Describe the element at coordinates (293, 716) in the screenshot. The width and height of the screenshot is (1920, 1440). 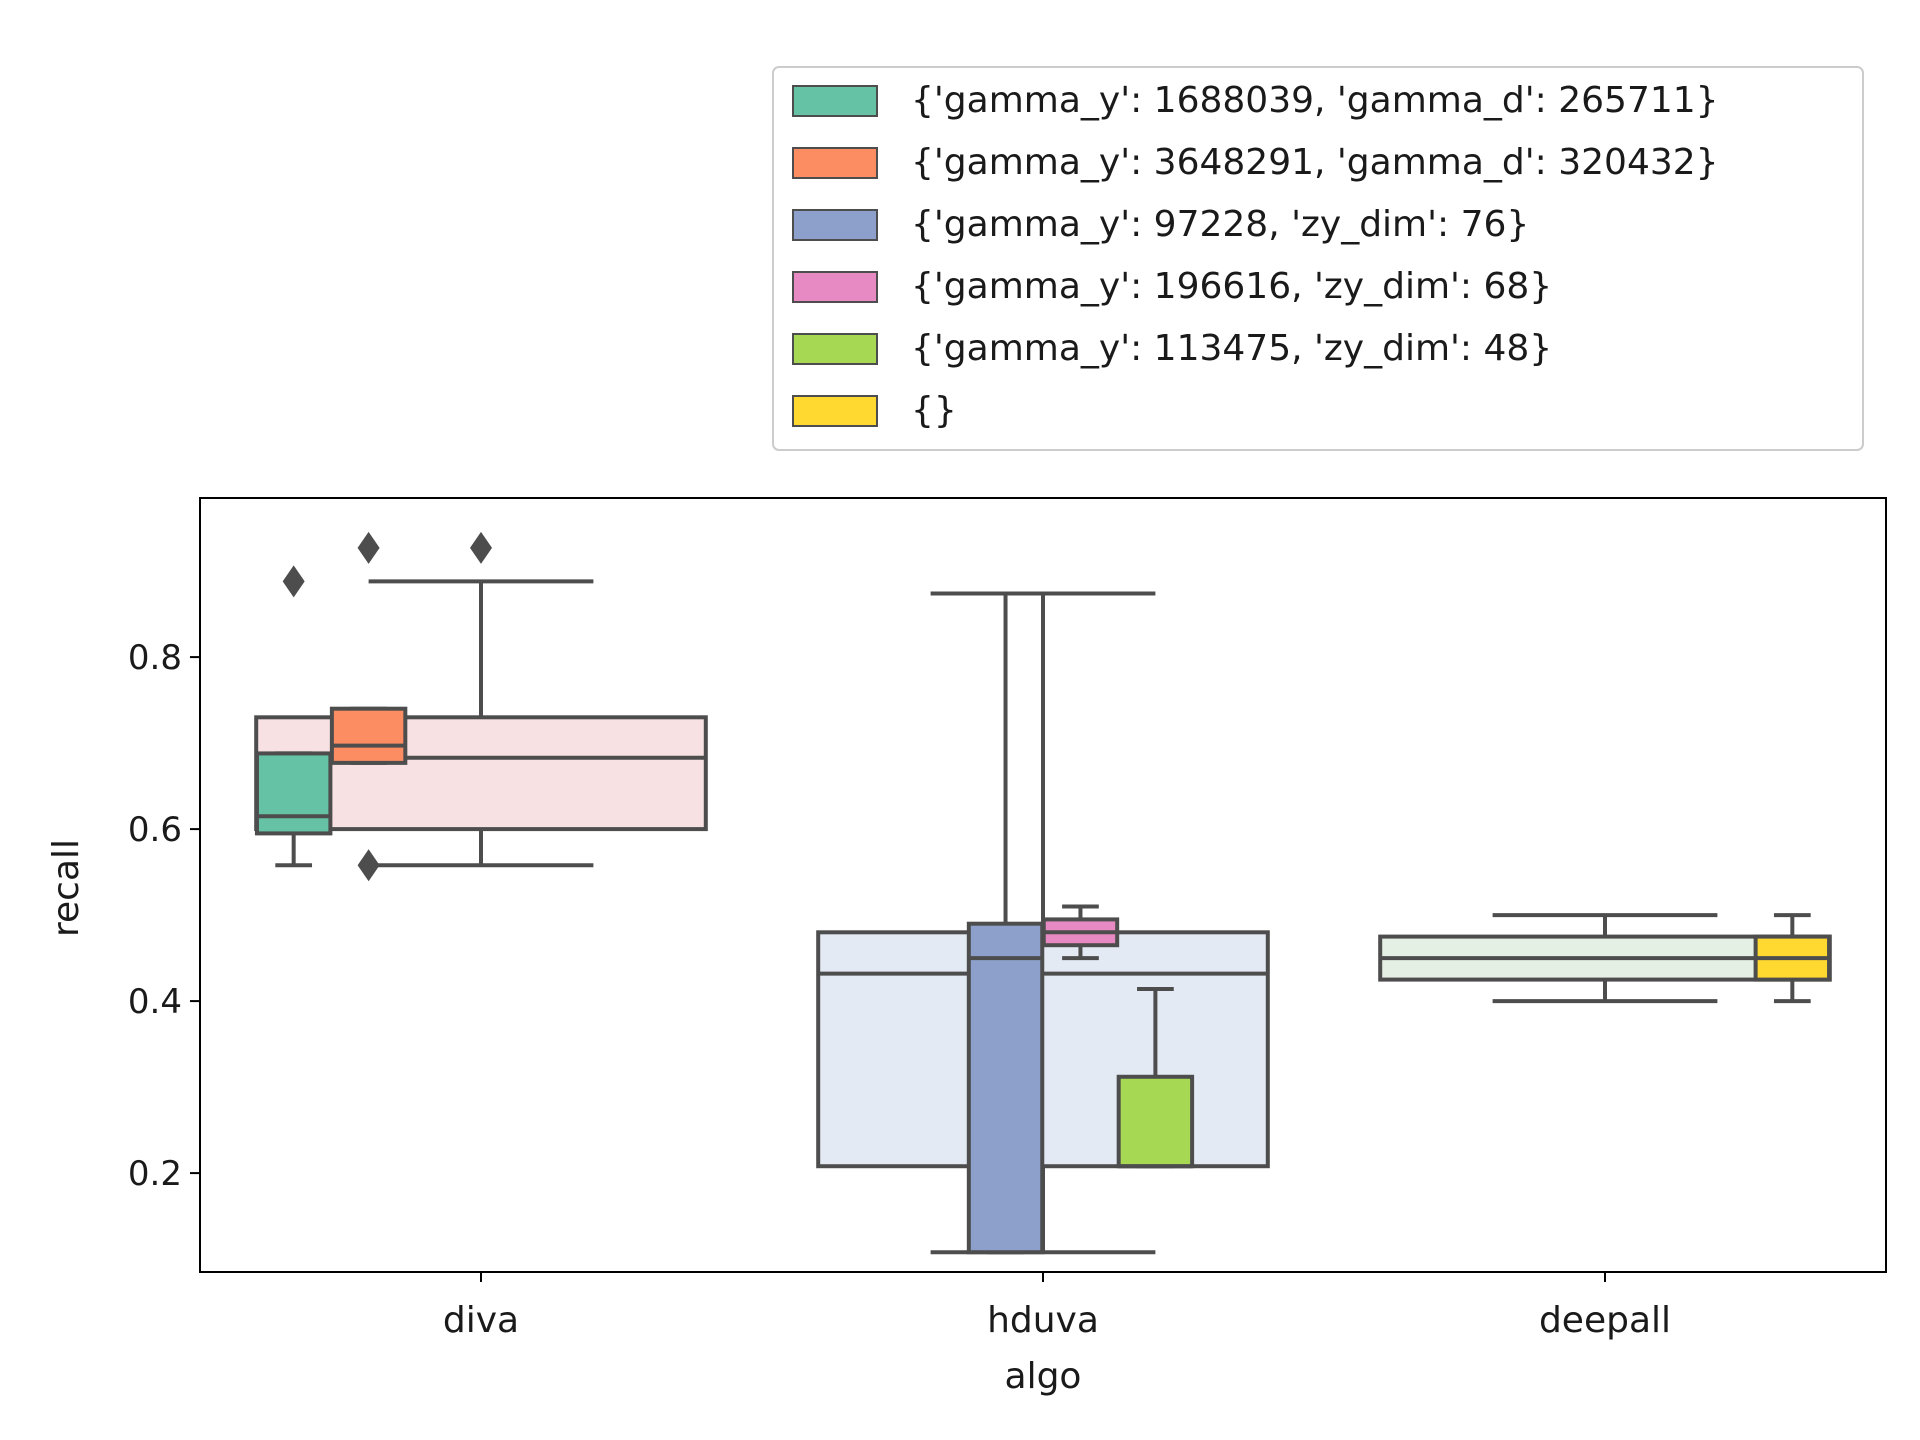
I see `series-1-diva-box` at that location.